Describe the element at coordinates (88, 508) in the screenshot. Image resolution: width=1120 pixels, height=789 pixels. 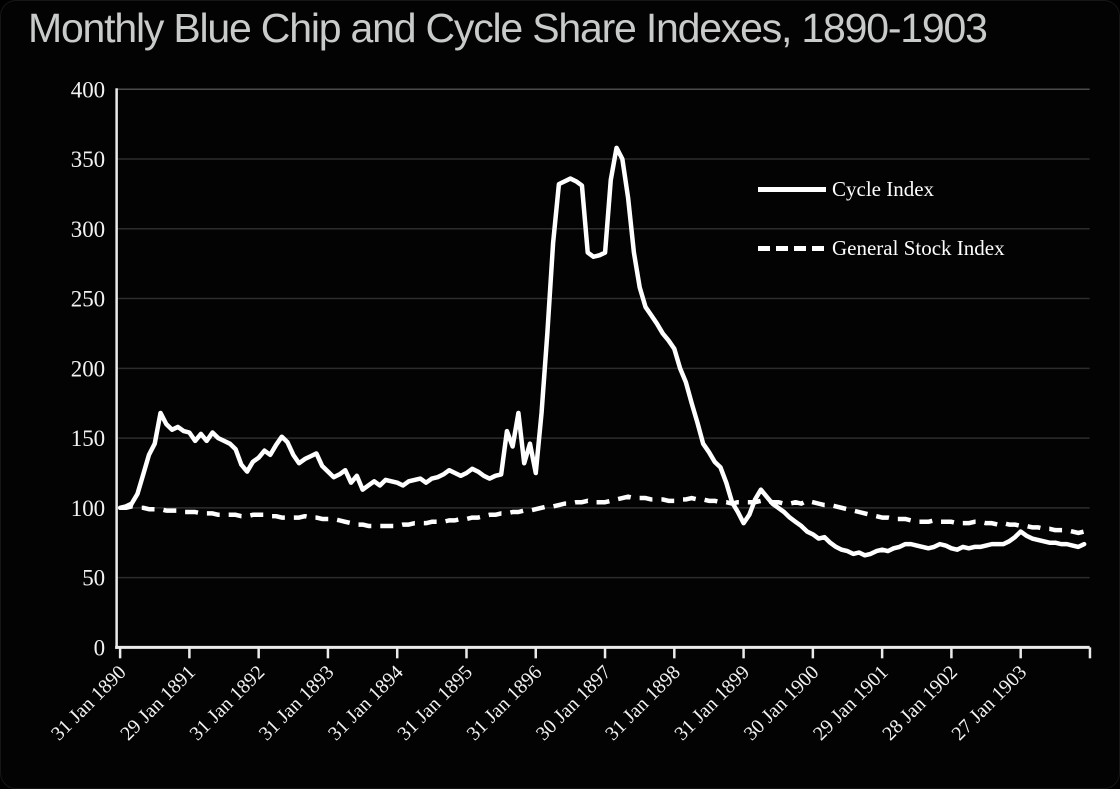
I see `y-tick-label: 100` at that location.